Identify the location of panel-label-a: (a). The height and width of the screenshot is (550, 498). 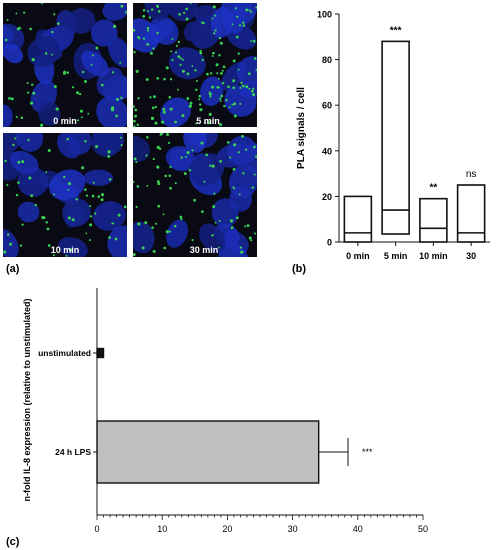
(13, 269).